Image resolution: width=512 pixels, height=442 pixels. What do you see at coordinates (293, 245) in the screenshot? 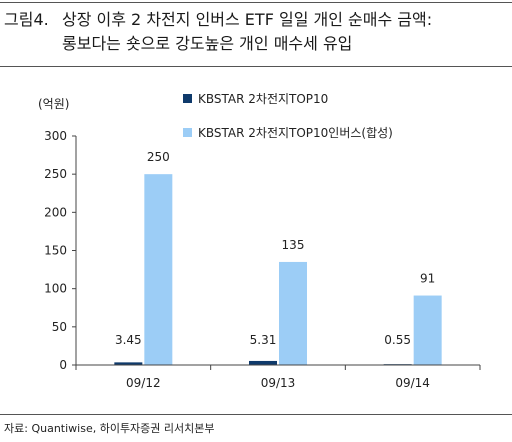
I see `data-label-series-2: 135` at bounding box center [293, 245].